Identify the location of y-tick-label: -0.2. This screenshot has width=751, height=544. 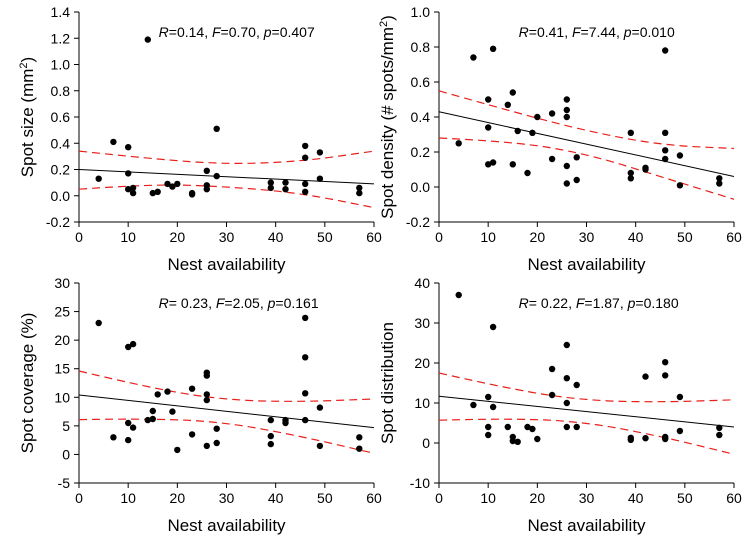
(58, 222).